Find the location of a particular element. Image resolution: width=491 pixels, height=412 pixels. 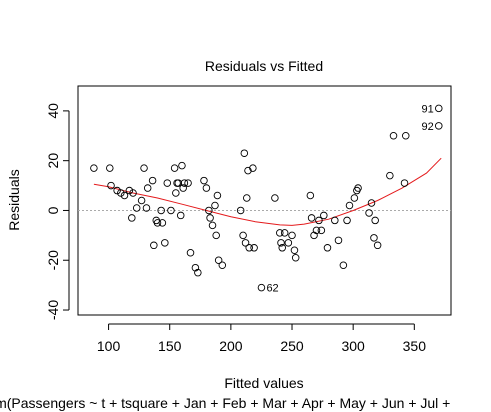

y-axis: -40 -20 0 20 40 is located at coordinates (57, 211).